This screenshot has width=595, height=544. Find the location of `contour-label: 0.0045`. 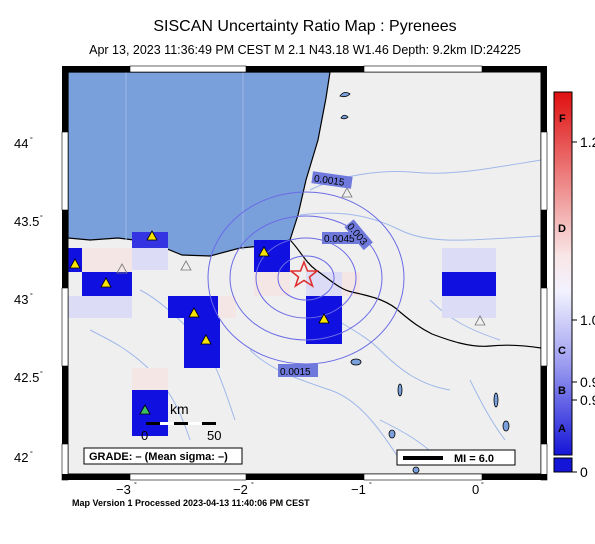

contour-label: 0.0045 is located at coordinates (339, 239).